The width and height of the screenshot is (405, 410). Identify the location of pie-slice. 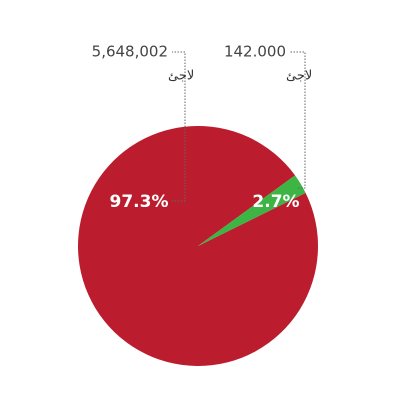
(252, 210).